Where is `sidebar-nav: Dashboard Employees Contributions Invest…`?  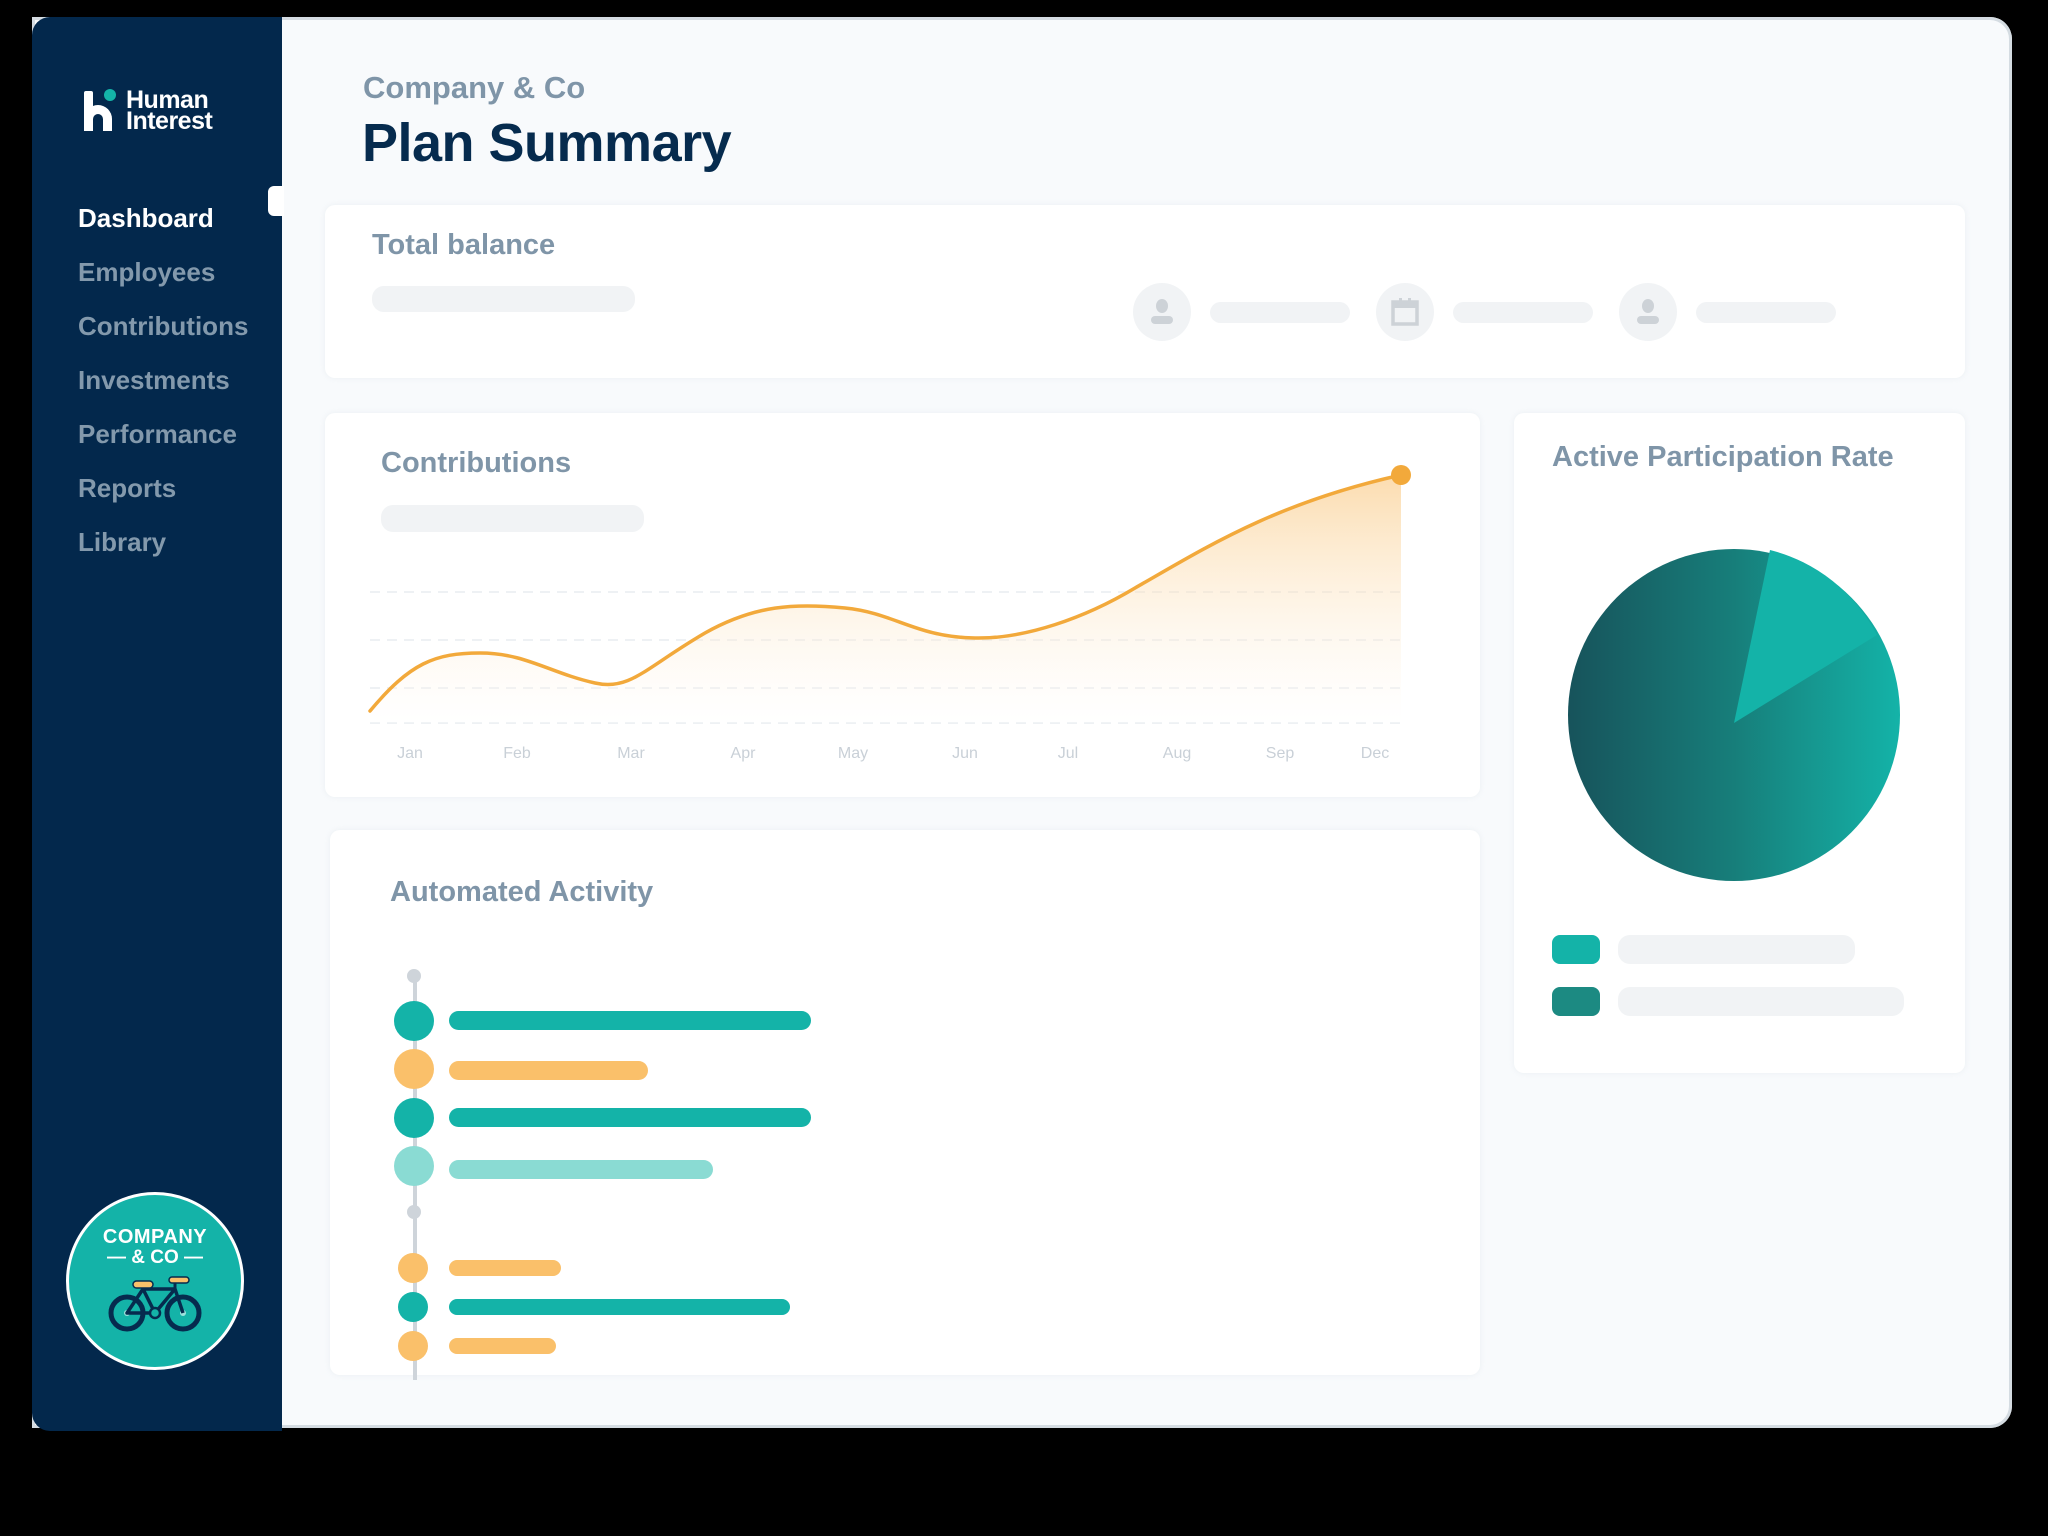 sidebar-nav: Dashboard Employees Contributions Invest… is located at coordinates (163, 386).